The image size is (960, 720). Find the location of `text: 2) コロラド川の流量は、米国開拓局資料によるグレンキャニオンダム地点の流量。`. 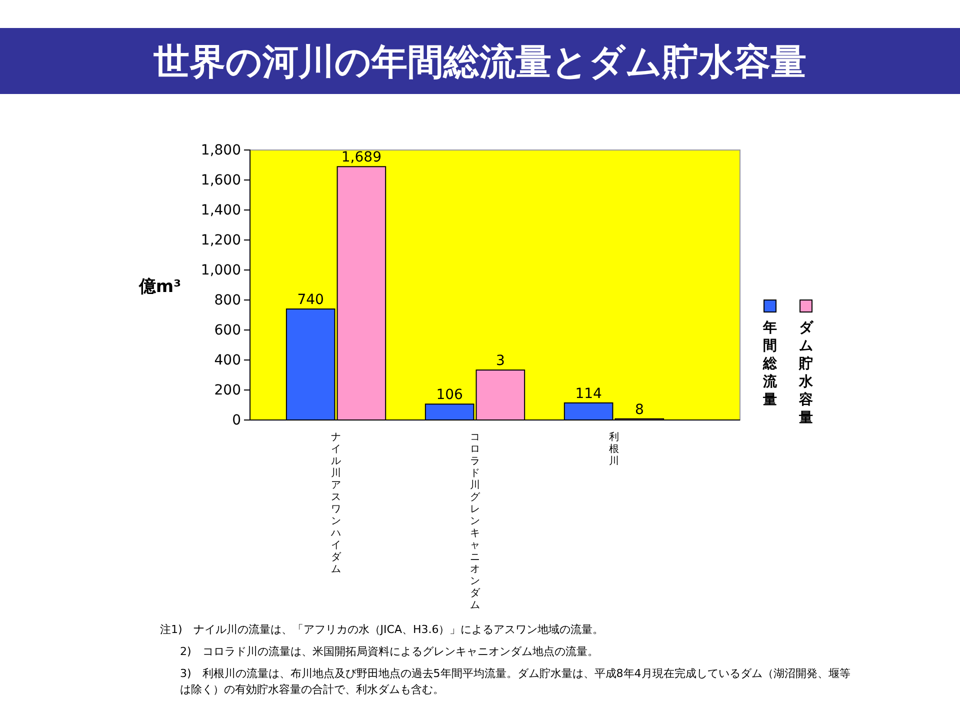

text: 2) コロラド川の流量は、米国開拓局資料によるグレンキャニオンダム地点の流量。 is located at coordinates (390, 652).